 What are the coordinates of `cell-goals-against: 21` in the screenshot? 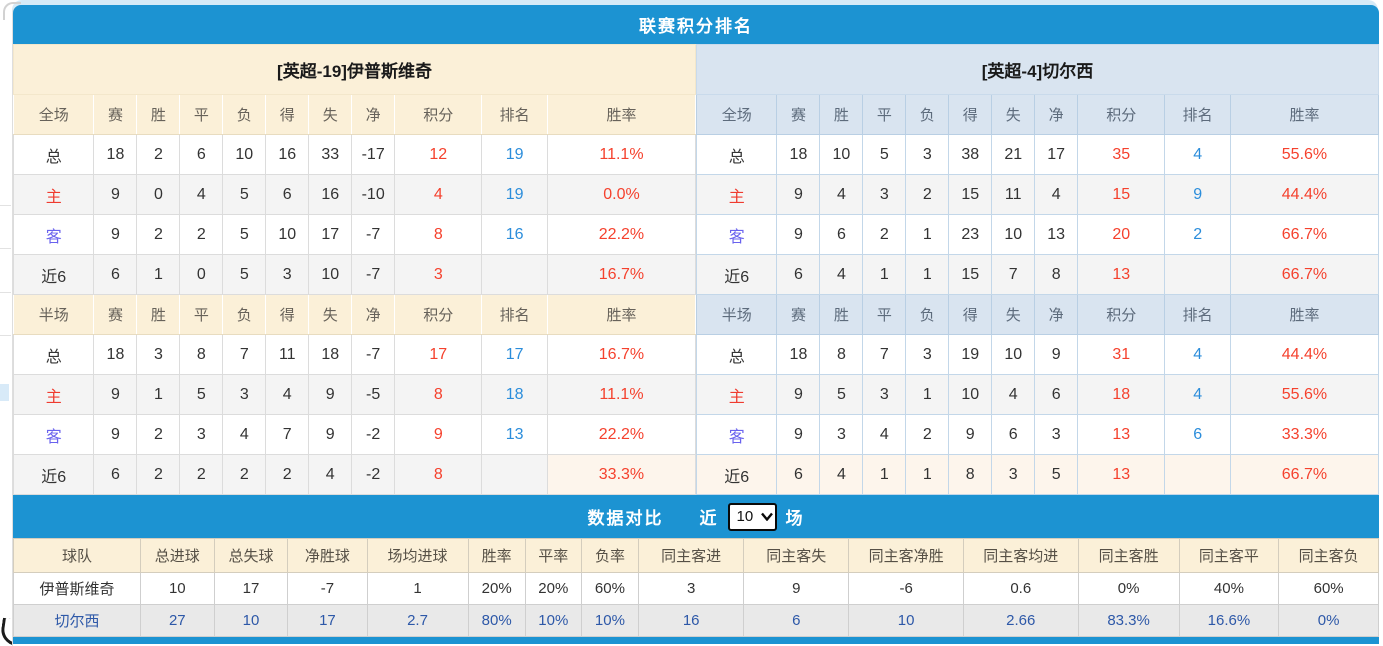 It's located at (1013, 154).